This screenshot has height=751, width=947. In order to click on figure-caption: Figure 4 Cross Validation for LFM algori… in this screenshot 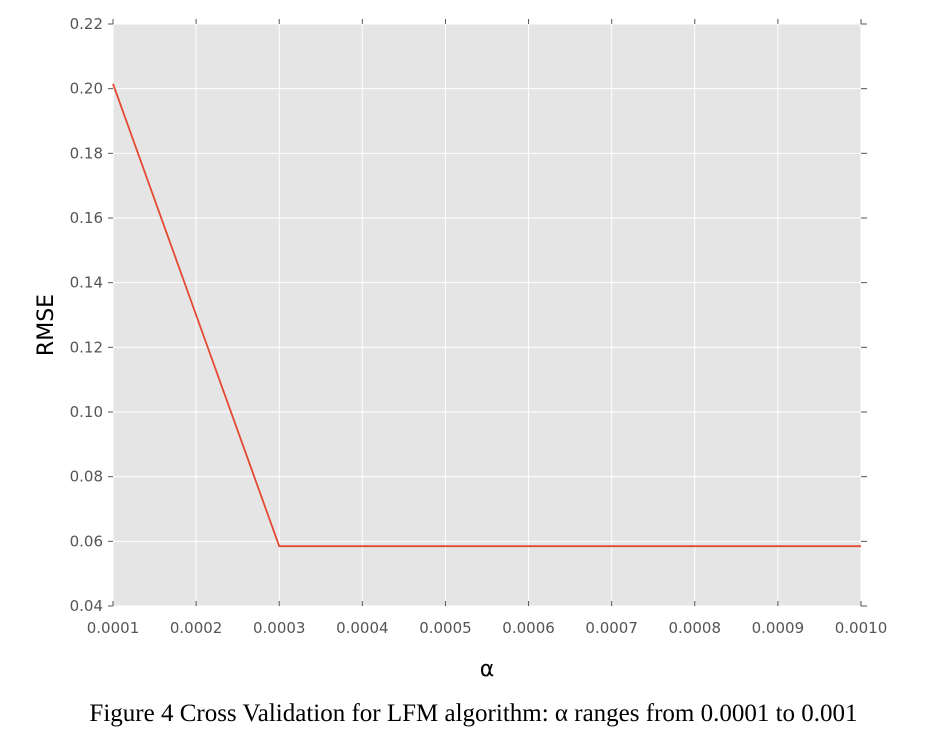, I will do `click(473, 713)`.